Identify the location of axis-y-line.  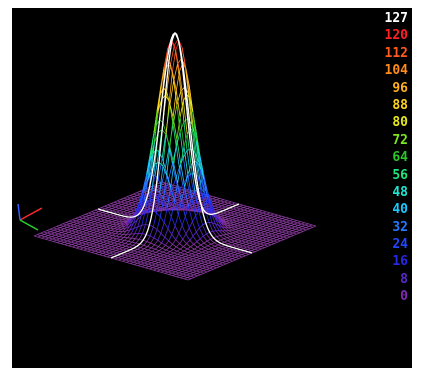
(29, 225).